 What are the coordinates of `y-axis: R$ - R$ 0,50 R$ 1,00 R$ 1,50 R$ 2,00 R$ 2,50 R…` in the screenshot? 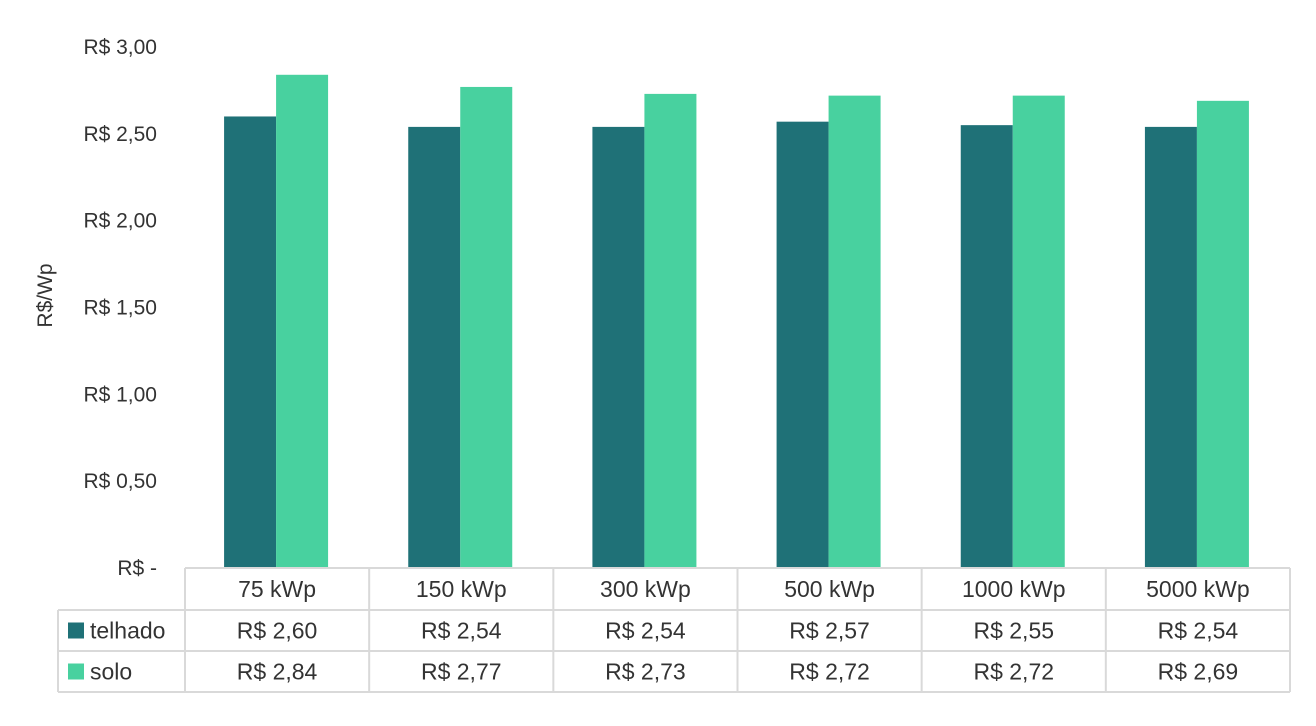 It's located at (95, 308).